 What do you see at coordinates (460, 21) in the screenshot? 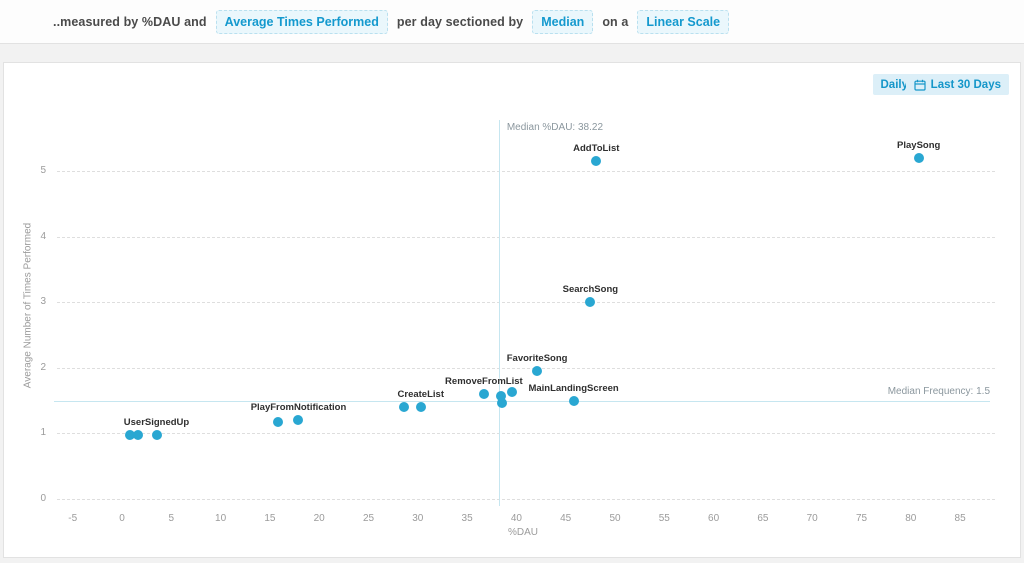
I see `query-sectioned-text: per day sectioned by` at bounding box center [460, 21].